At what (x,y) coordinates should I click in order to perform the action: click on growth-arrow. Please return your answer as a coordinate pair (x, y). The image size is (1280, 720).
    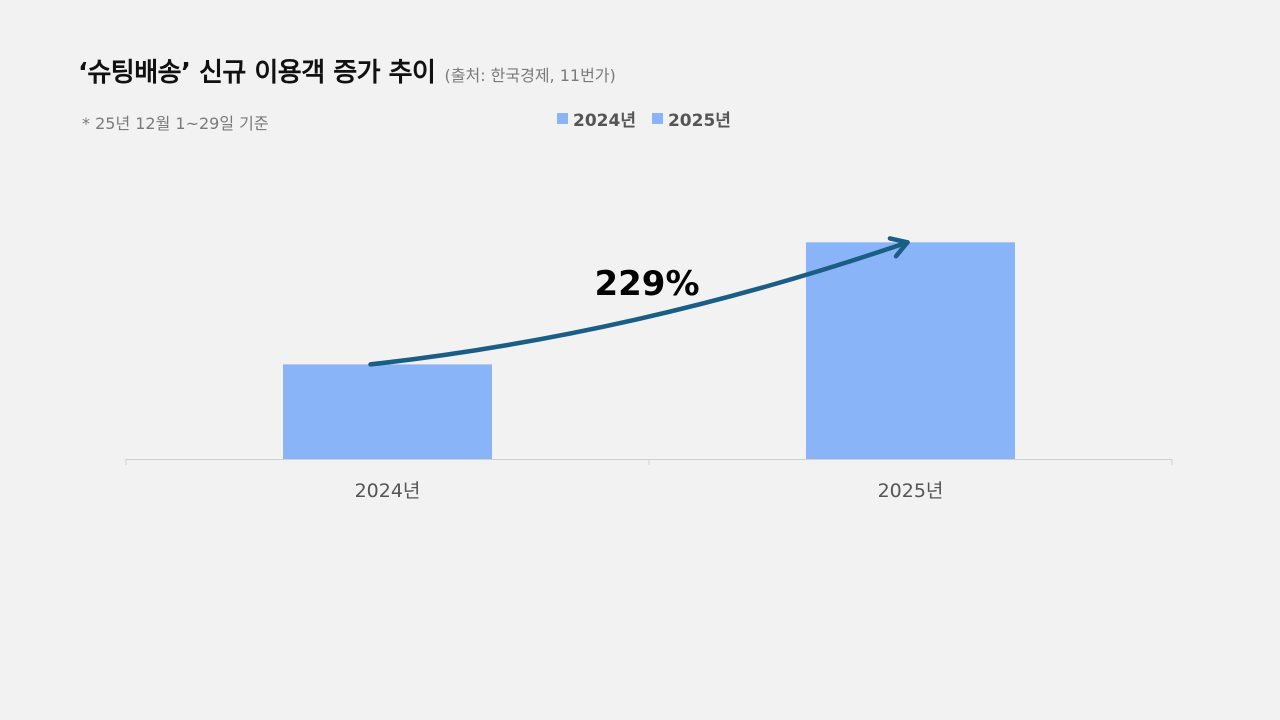
    Looking at the image, I should click on (639, 303).